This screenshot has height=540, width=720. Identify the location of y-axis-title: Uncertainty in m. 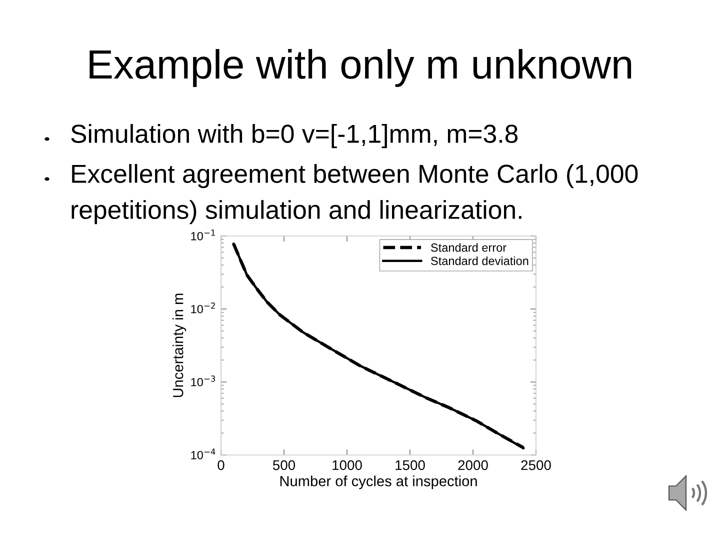
(179, 346).